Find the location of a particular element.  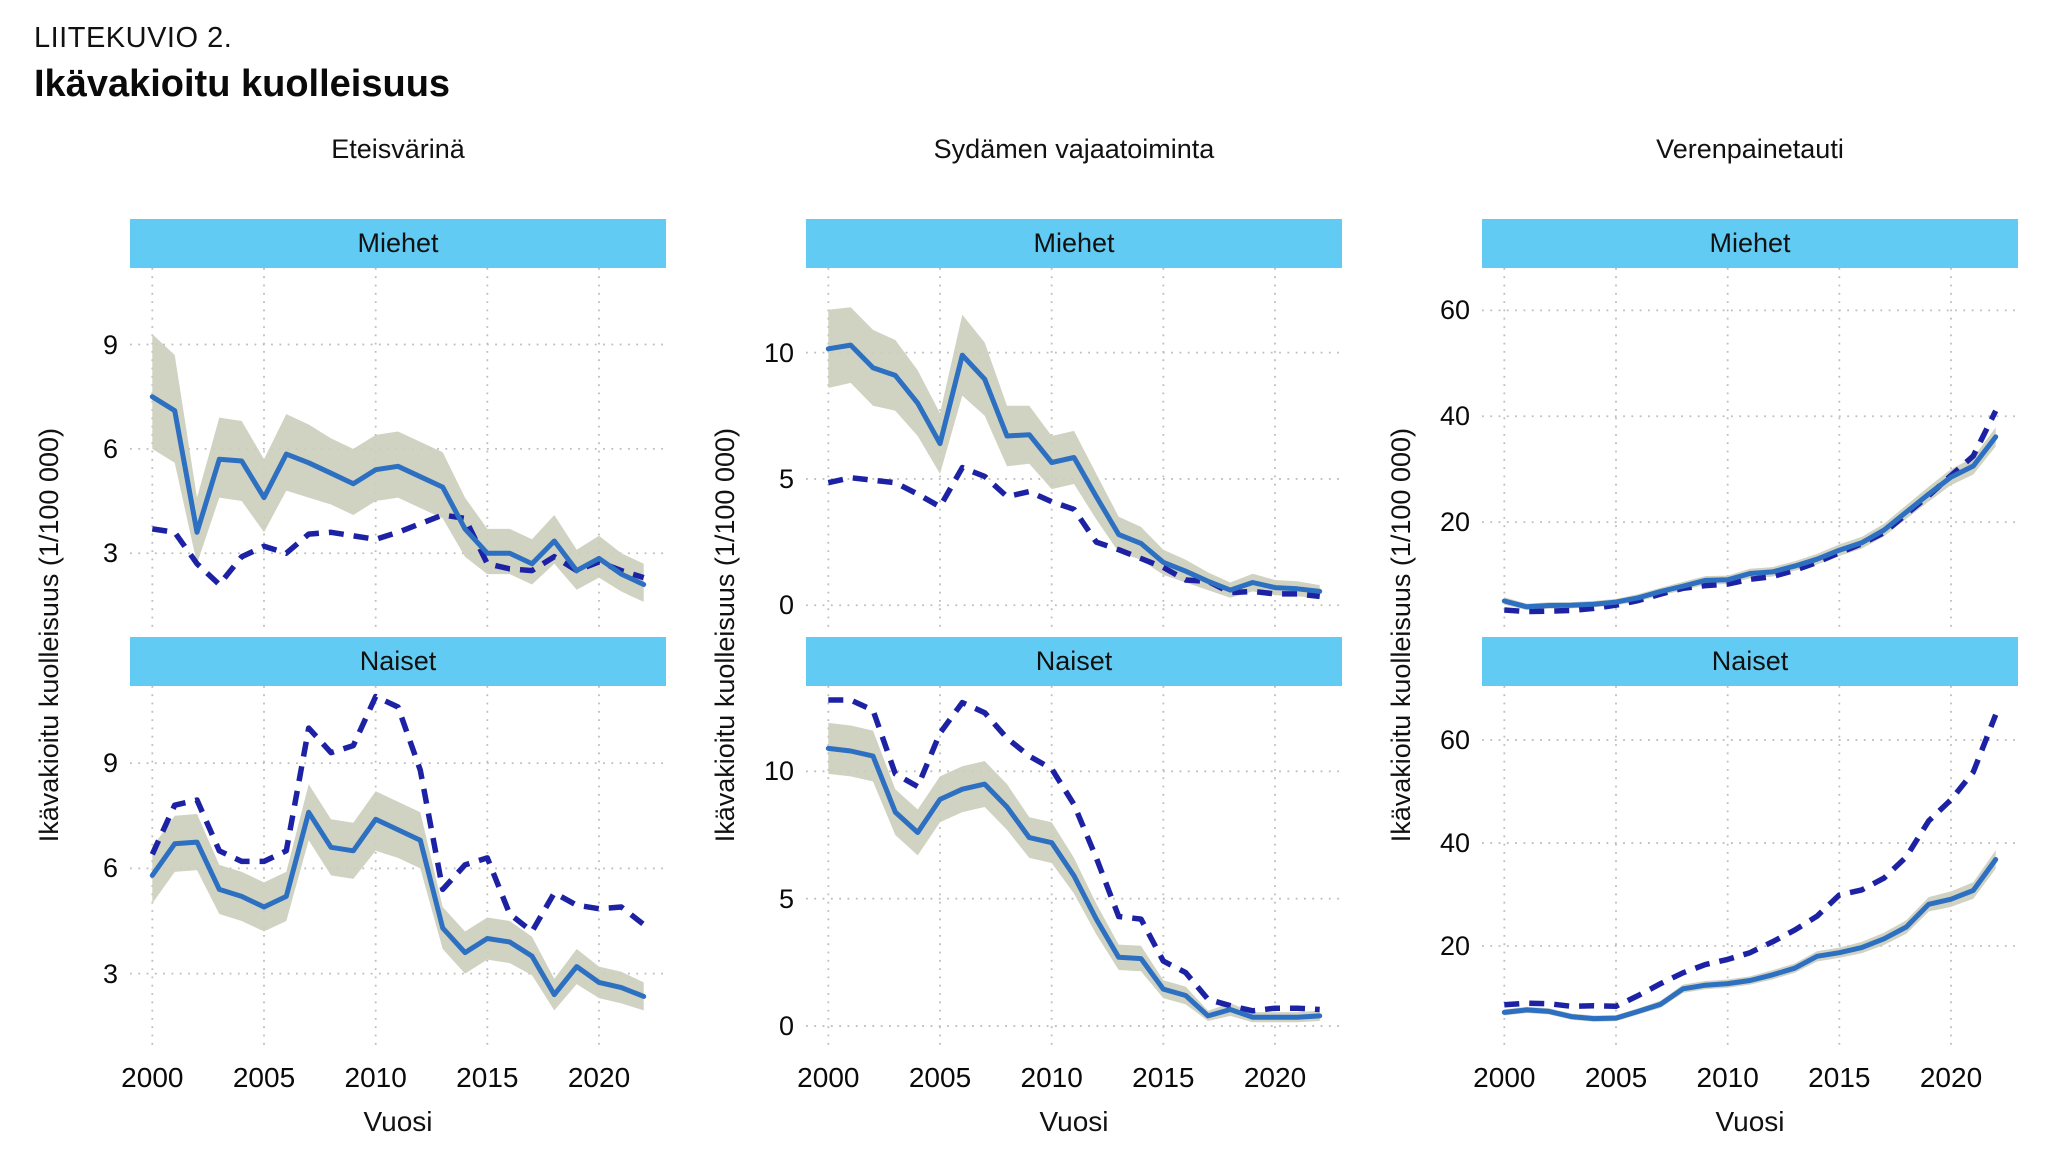

panel-women: 3 6 9 is located at coordinates (367, 867).